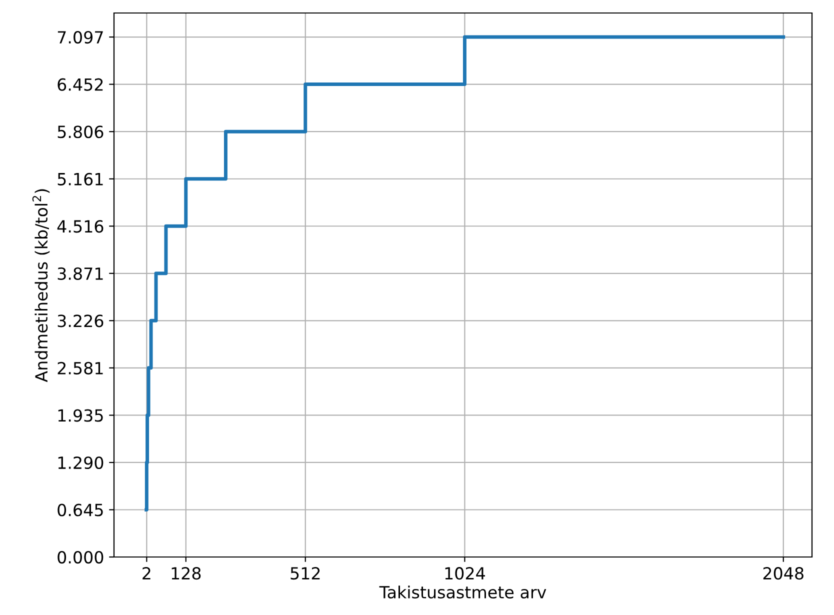 The height and width of the screenshot is (615, 834). Describe the element at coordinates (80, 179) in the screenshot. I see `y-tick-label: 5.161` at that location.